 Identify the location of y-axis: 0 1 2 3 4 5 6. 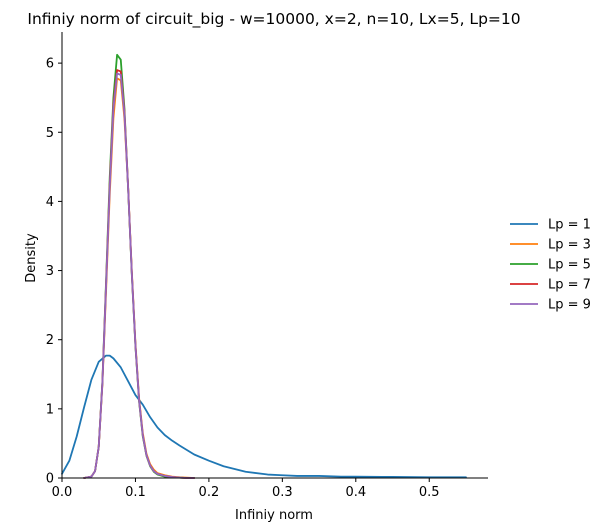
(54, 259).